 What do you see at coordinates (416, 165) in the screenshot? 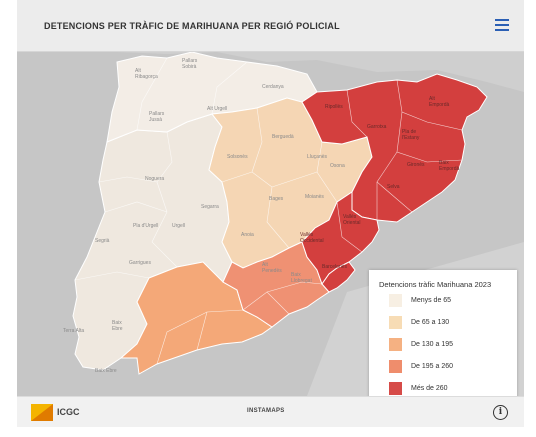
I see `label-girones: Gironès` at bounding box center [416, 165].